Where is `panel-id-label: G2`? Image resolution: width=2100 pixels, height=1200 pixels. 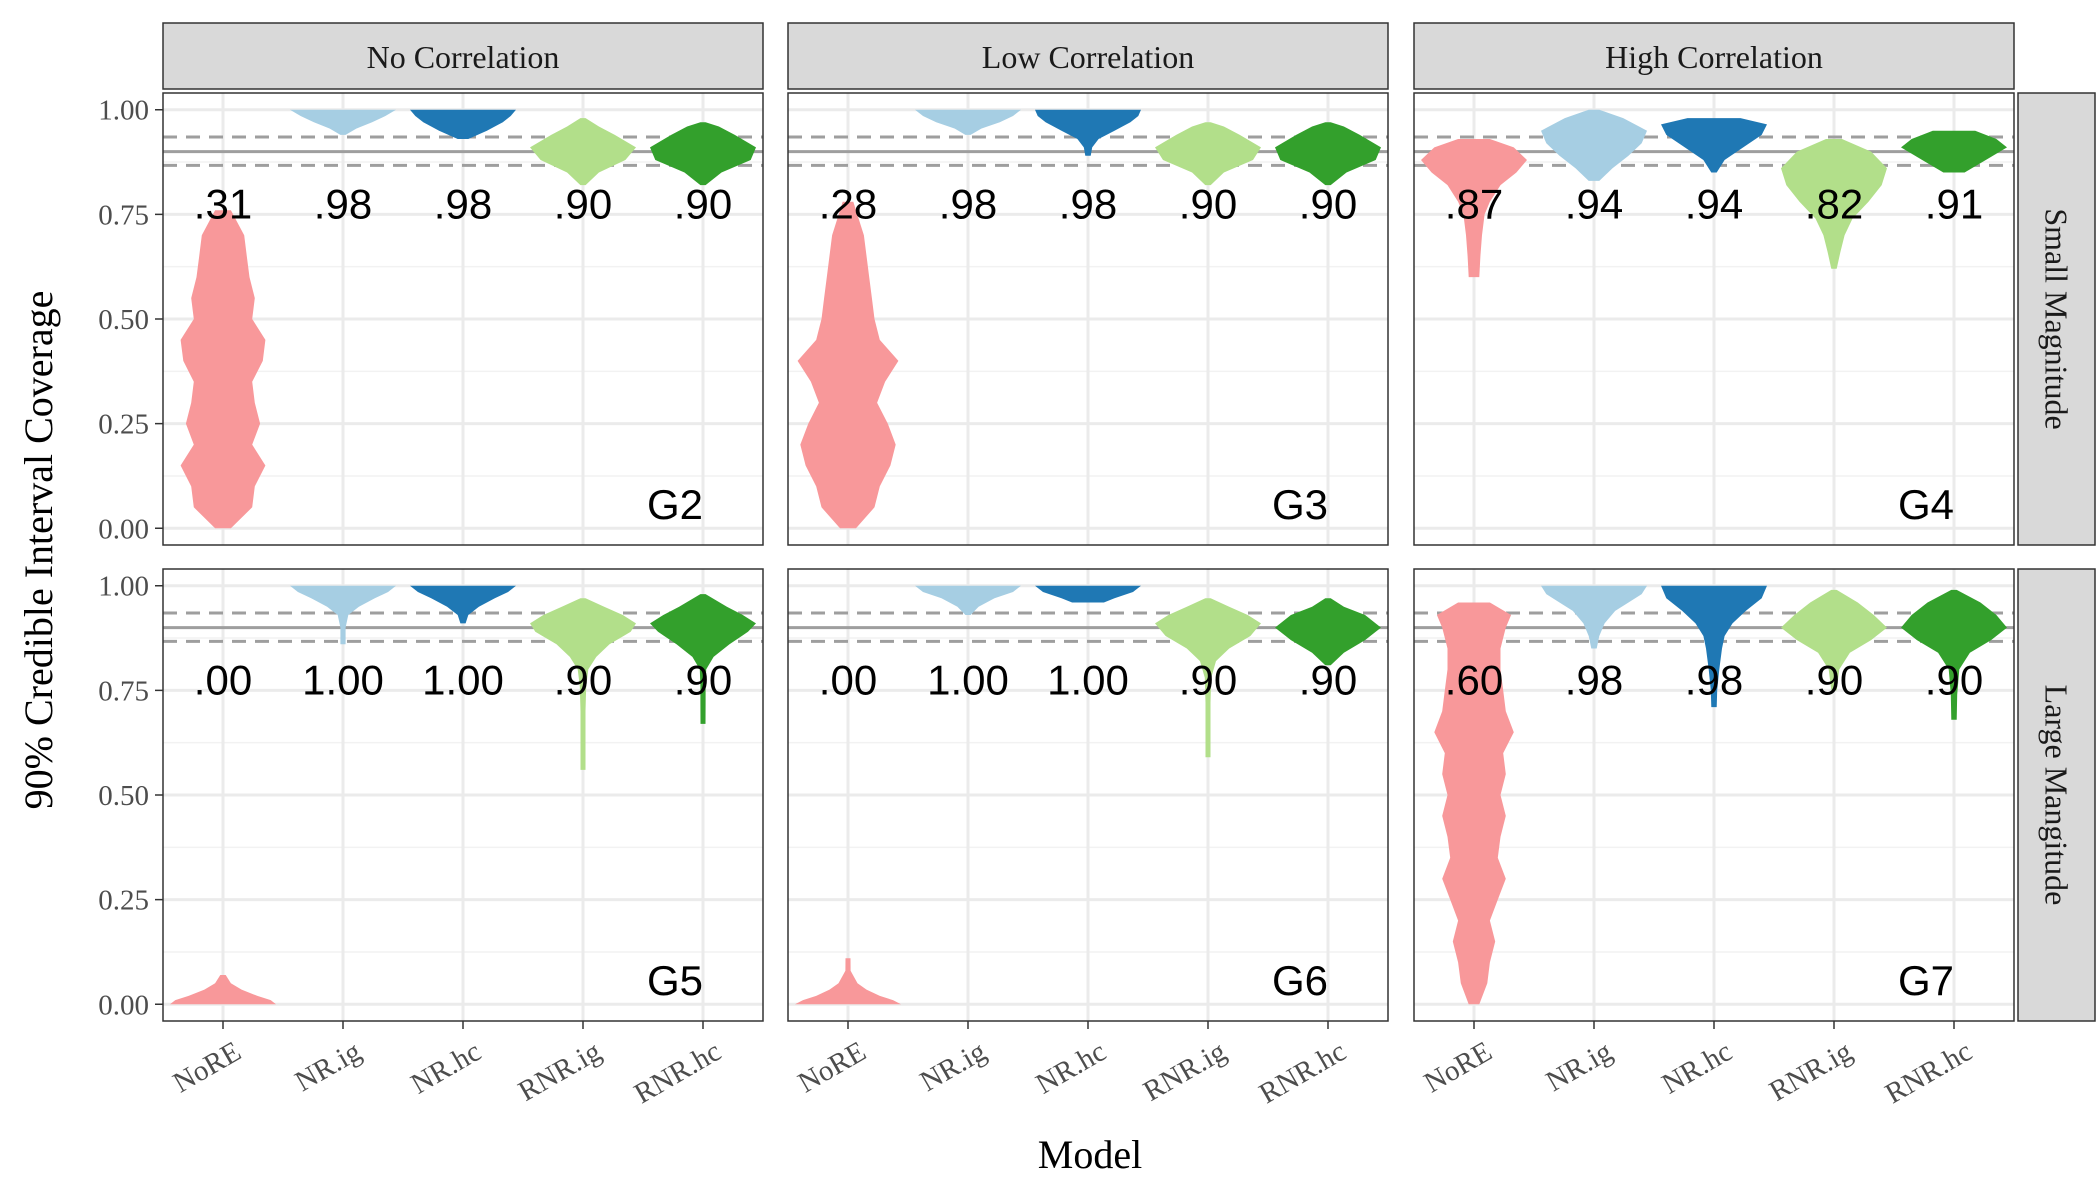
panel-id-label: G2 is located at coordinates (675, 504).